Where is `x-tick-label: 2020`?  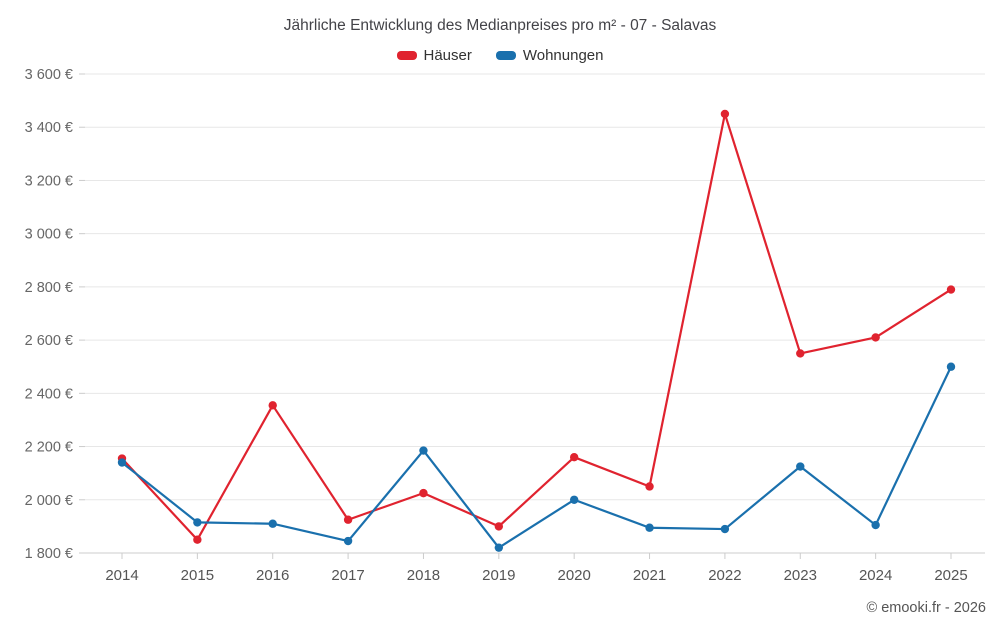 x-tick-label: 2020 is located at coordinates (573, 575).